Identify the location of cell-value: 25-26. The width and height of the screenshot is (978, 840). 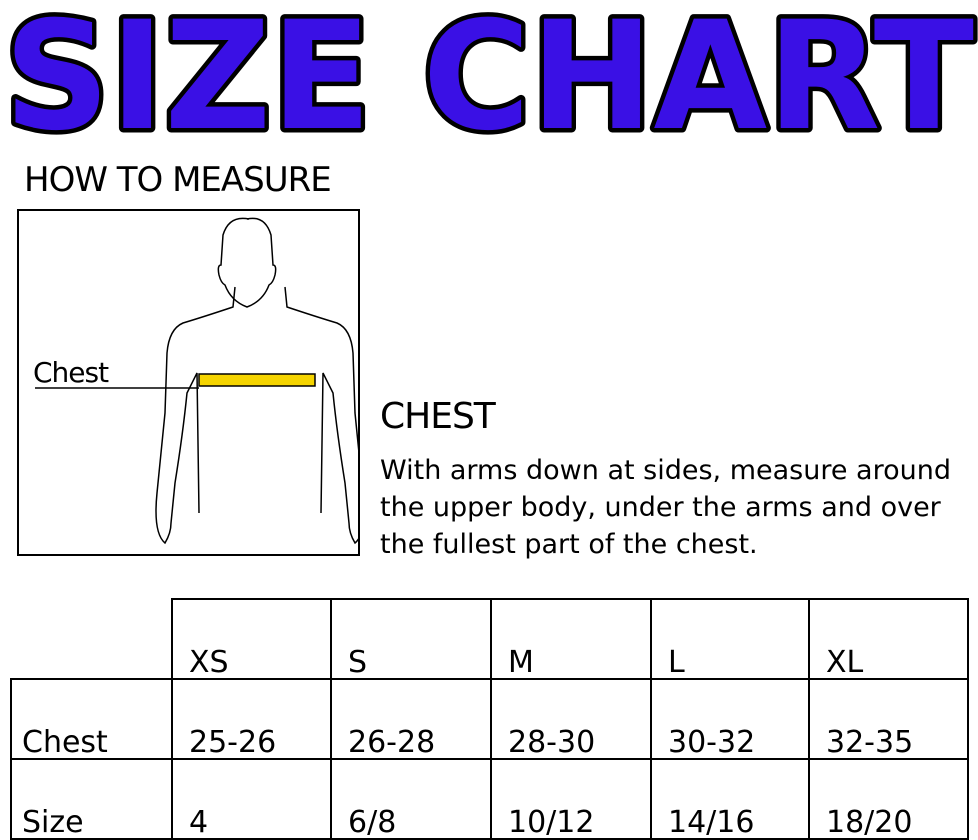
(233, 742).